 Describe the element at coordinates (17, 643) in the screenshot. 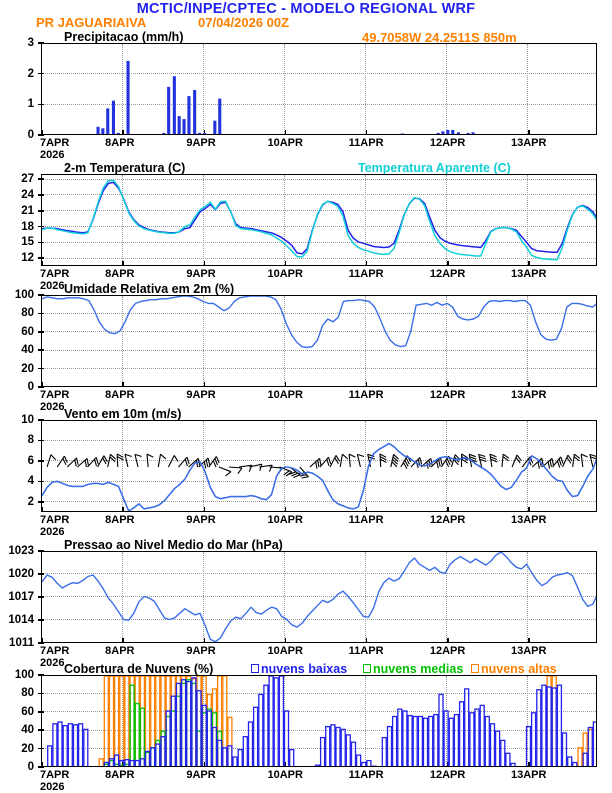

I see `y-tick-label: 1011` at that location.